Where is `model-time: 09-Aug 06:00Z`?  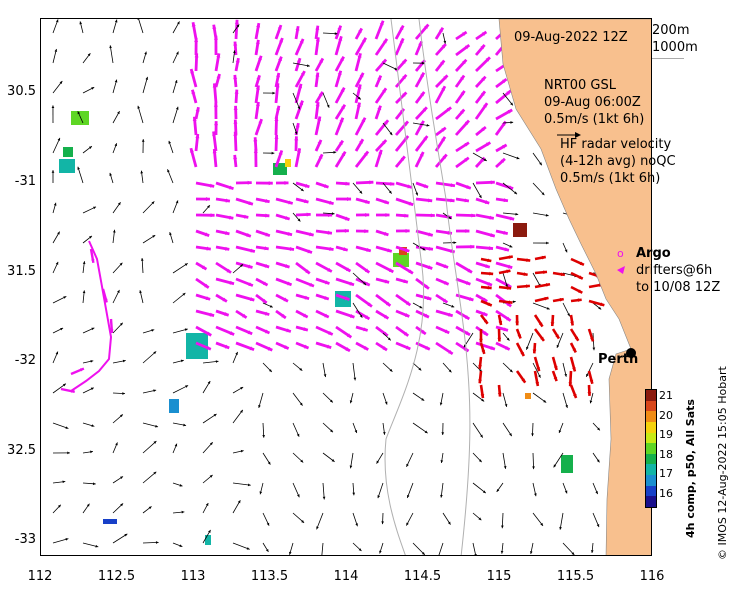
model-time: 09-Aug 06:00Z is located at coordinates (592, 102).